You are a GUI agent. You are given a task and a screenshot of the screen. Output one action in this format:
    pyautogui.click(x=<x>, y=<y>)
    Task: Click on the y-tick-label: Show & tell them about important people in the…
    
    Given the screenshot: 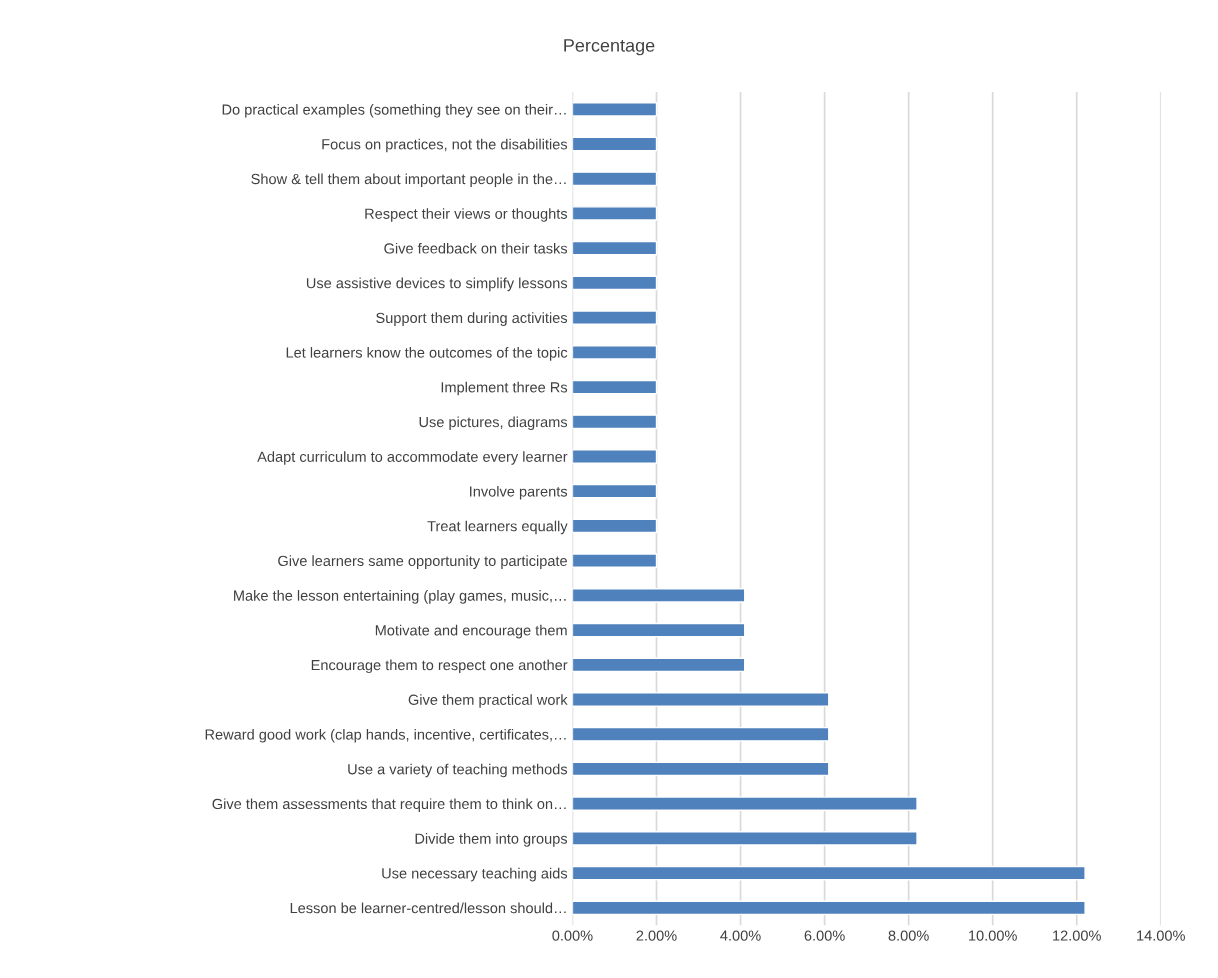 What is the action you would take?
    pyautogui.click(x=408, y=180)
    